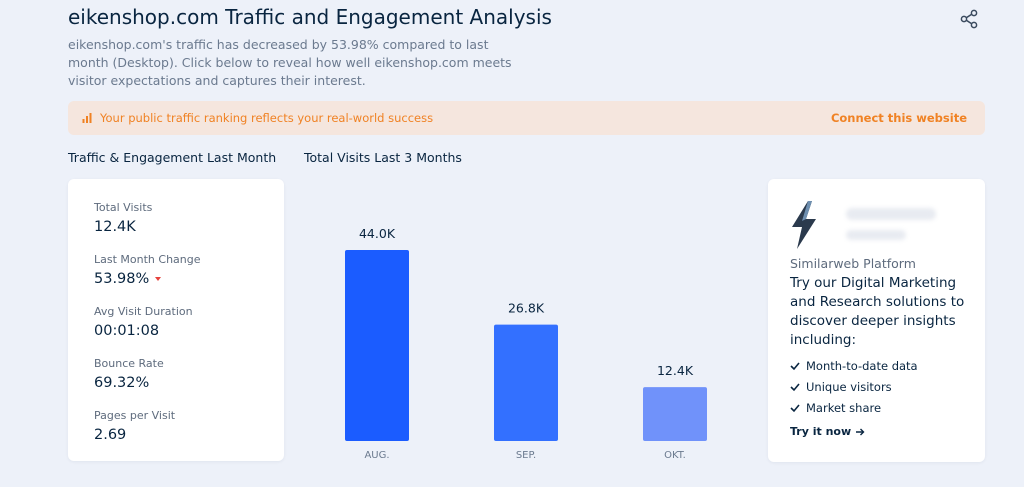 Image resolution: width=1024 pixels, height=487 pixels. What do you see at coordinates (675, 414) in the screenshot?
I see `bar-okt` at bounding box center [675, 414].